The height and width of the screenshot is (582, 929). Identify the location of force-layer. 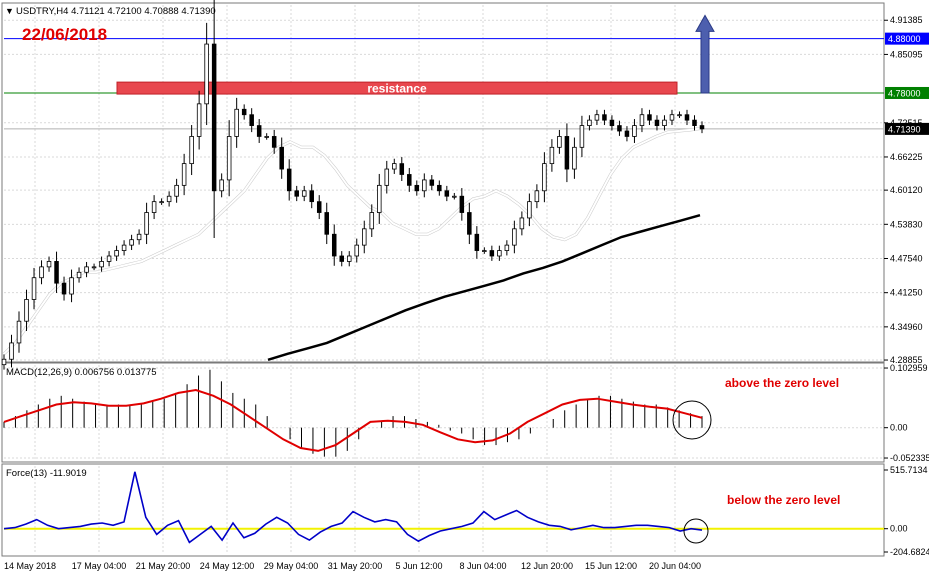
(443, 507).